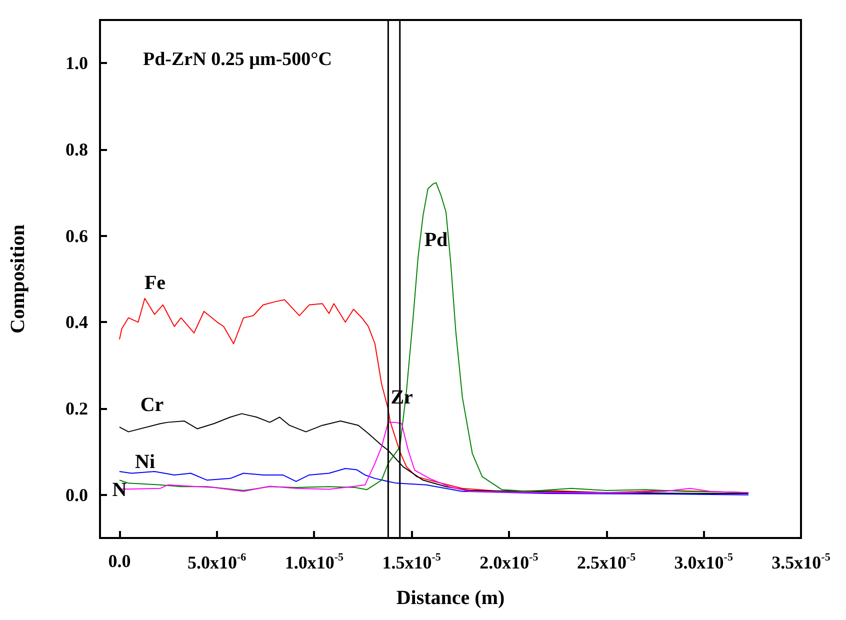 Image resolution: width=846 pixels, height=620 pixels. I want to click on annotation: N, so click(120, 490).